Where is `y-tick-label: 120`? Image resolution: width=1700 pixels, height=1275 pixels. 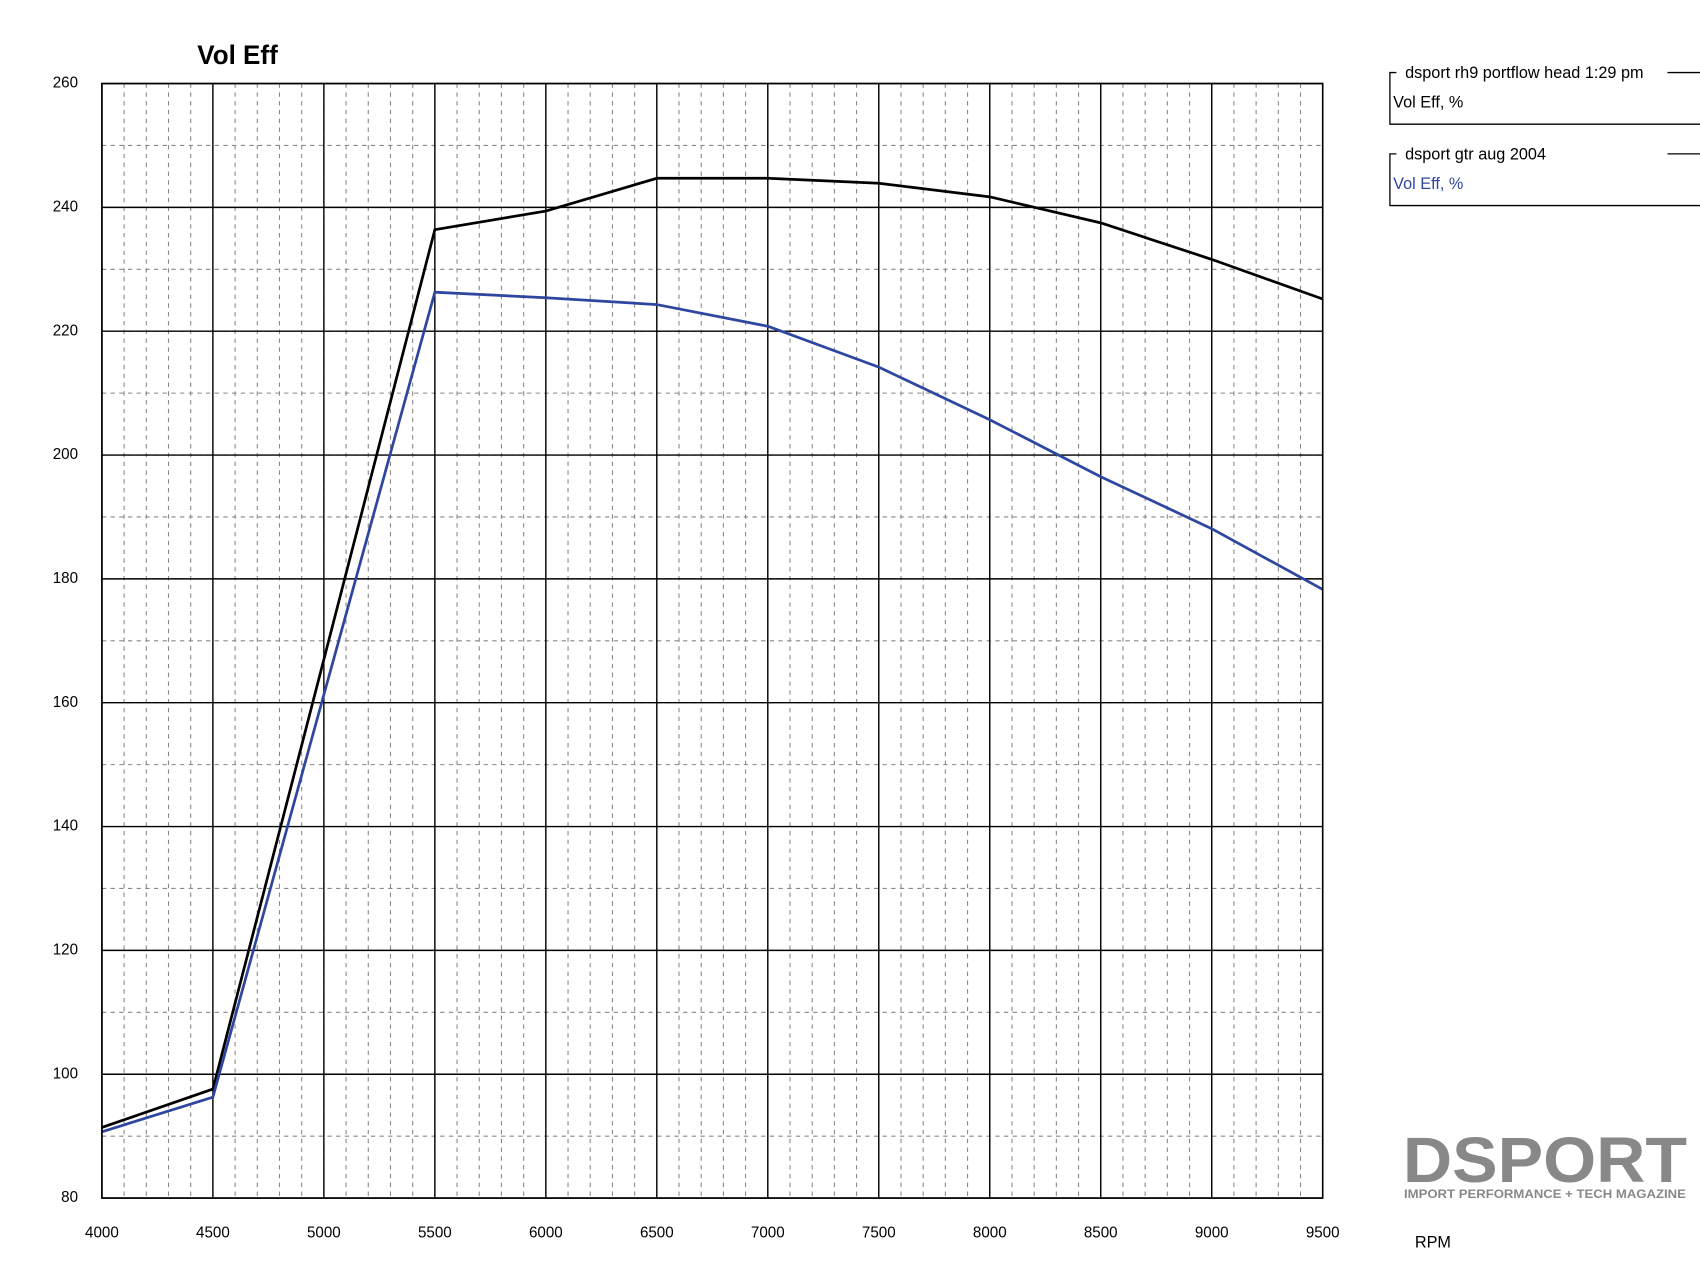
y-tick-label: 120 is located at coordinates (65, 949).